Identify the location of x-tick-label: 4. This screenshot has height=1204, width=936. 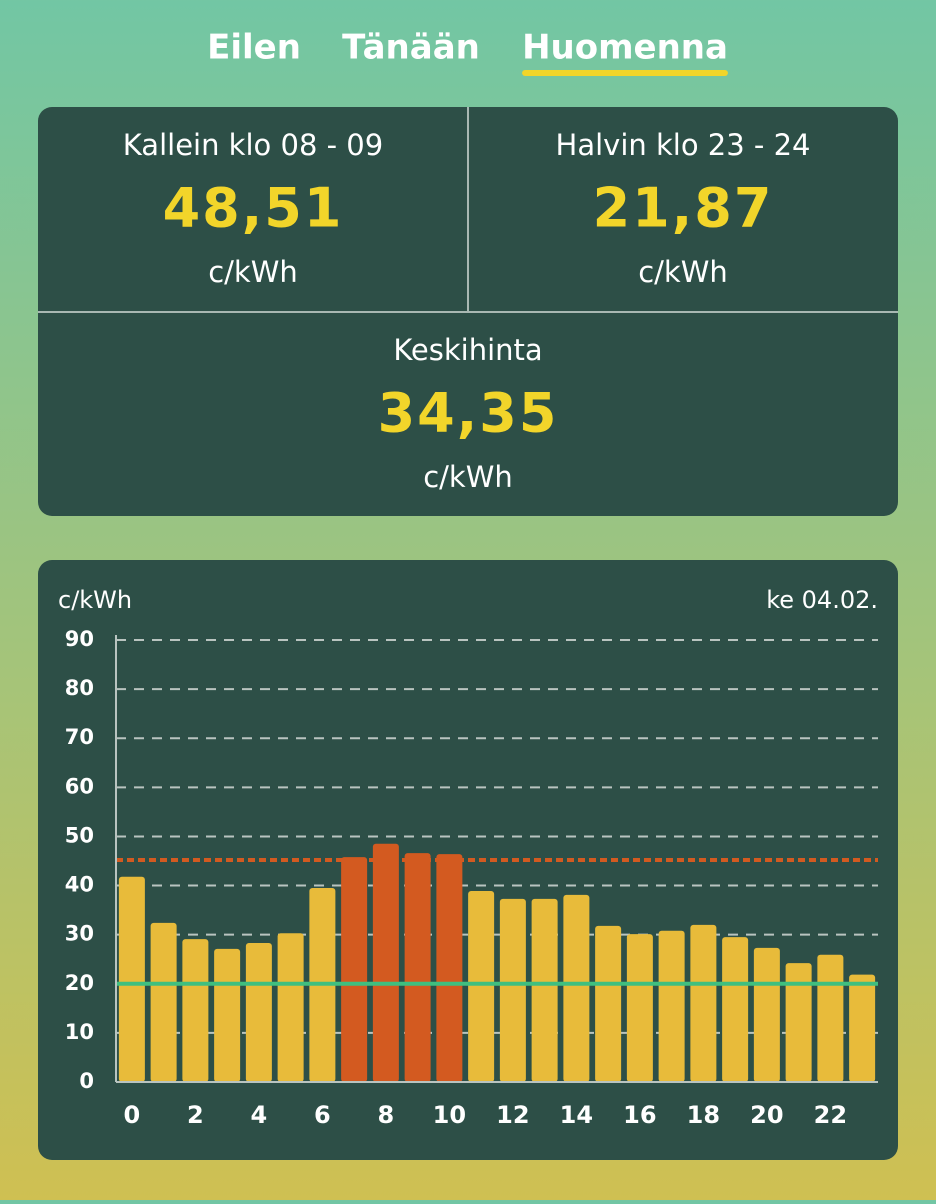
(259, 1115).